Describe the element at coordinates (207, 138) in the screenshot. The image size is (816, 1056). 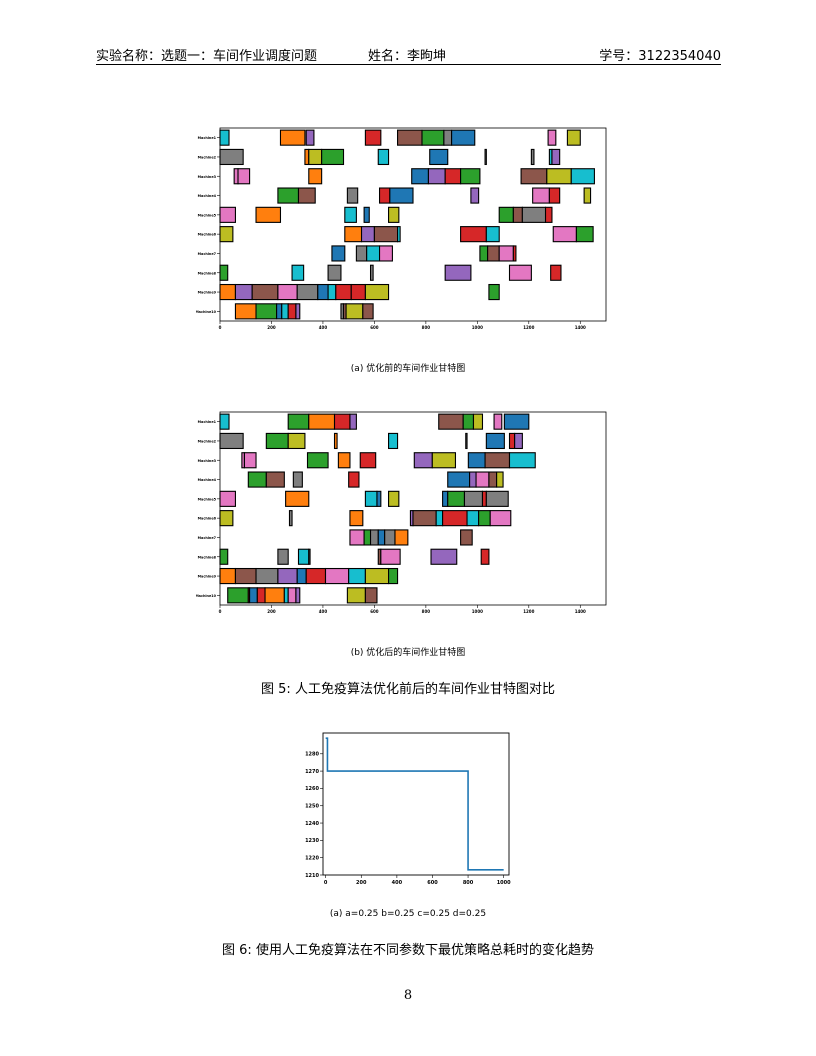
I see `y-tick-label: Machine1` at that location.